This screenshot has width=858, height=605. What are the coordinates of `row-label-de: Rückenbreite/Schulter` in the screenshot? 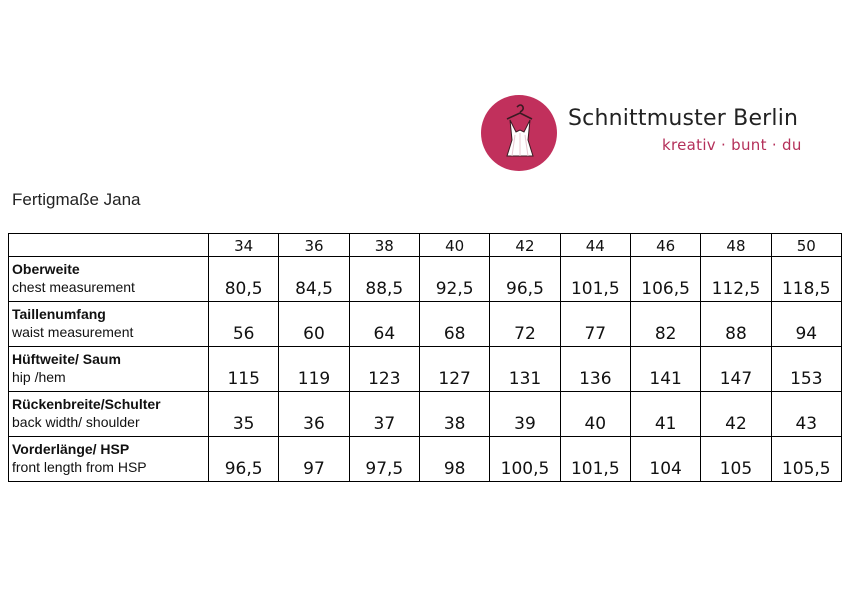 It's located at (86, 404).